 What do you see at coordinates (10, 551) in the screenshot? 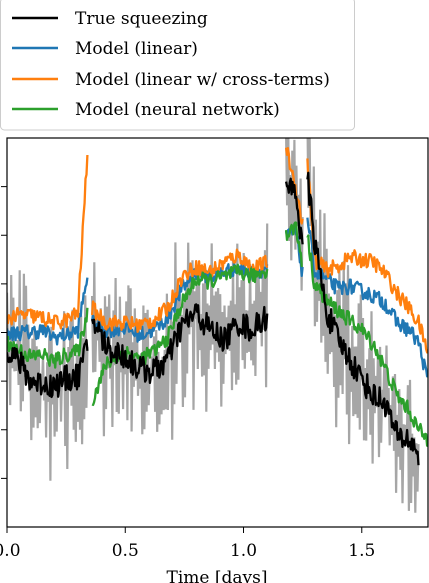
I see `x-tick-label-0: 0.0` at bounding box center [10, 551].